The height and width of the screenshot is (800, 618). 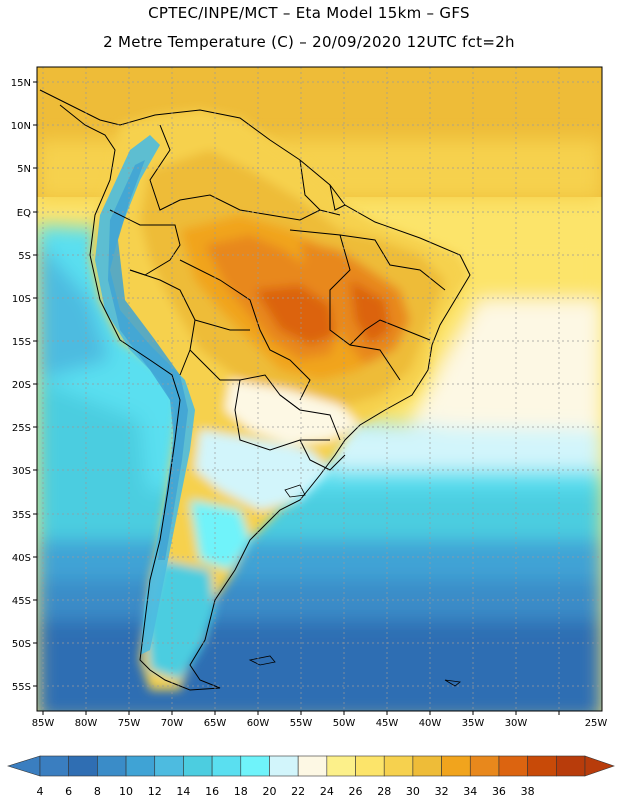 What do you see at coordinates (21, 428) in the screenshot?
I see `lat-label: 25S` at bounding box center [21, 428].